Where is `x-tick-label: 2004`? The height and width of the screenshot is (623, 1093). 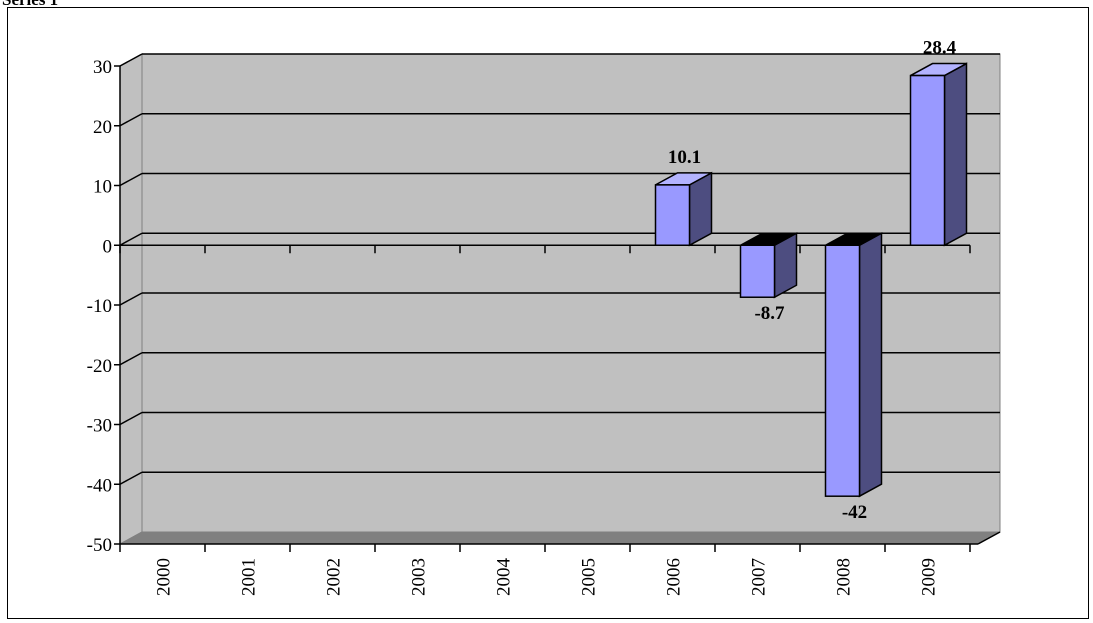 x-tick-label: 2004 is located at coordinates (504, 577).